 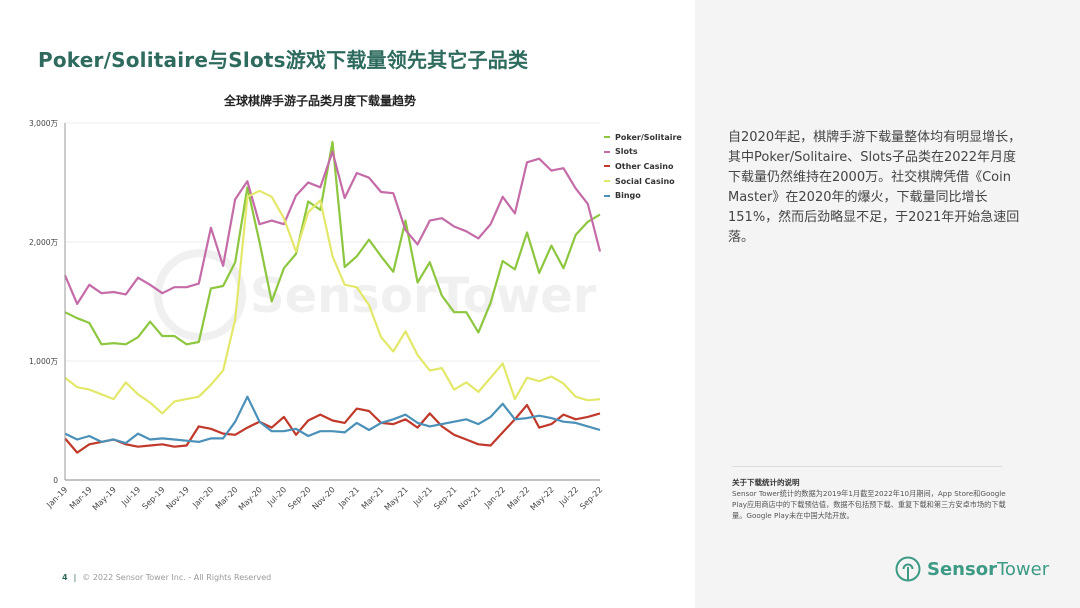 What do you see at coordinates (469, 498) in the screenshot?
I see `svg-text: Nov-21` at bounding box center [469, 498].